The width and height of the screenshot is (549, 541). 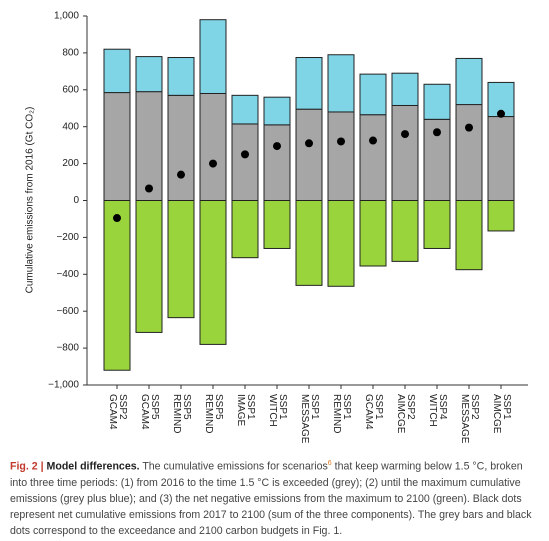 What do you see at coordinates (67, 311) in the screenshot?
I see `y-tick-label: −600` at bounding box center [67, 311].